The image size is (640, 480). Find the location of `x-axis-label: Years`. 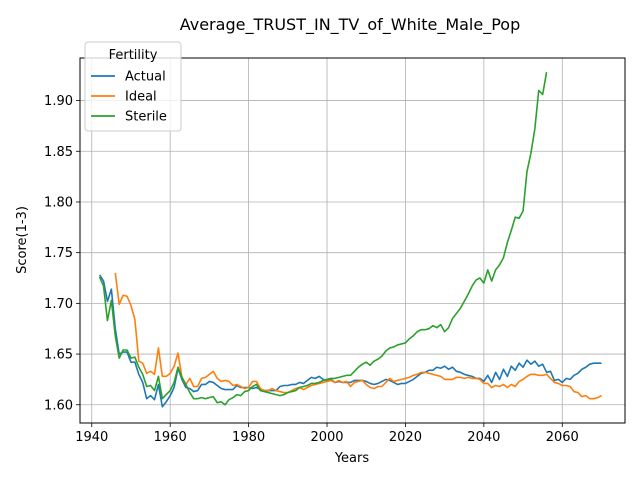

x-axis-label: Years is located at coordinates (352, 458).